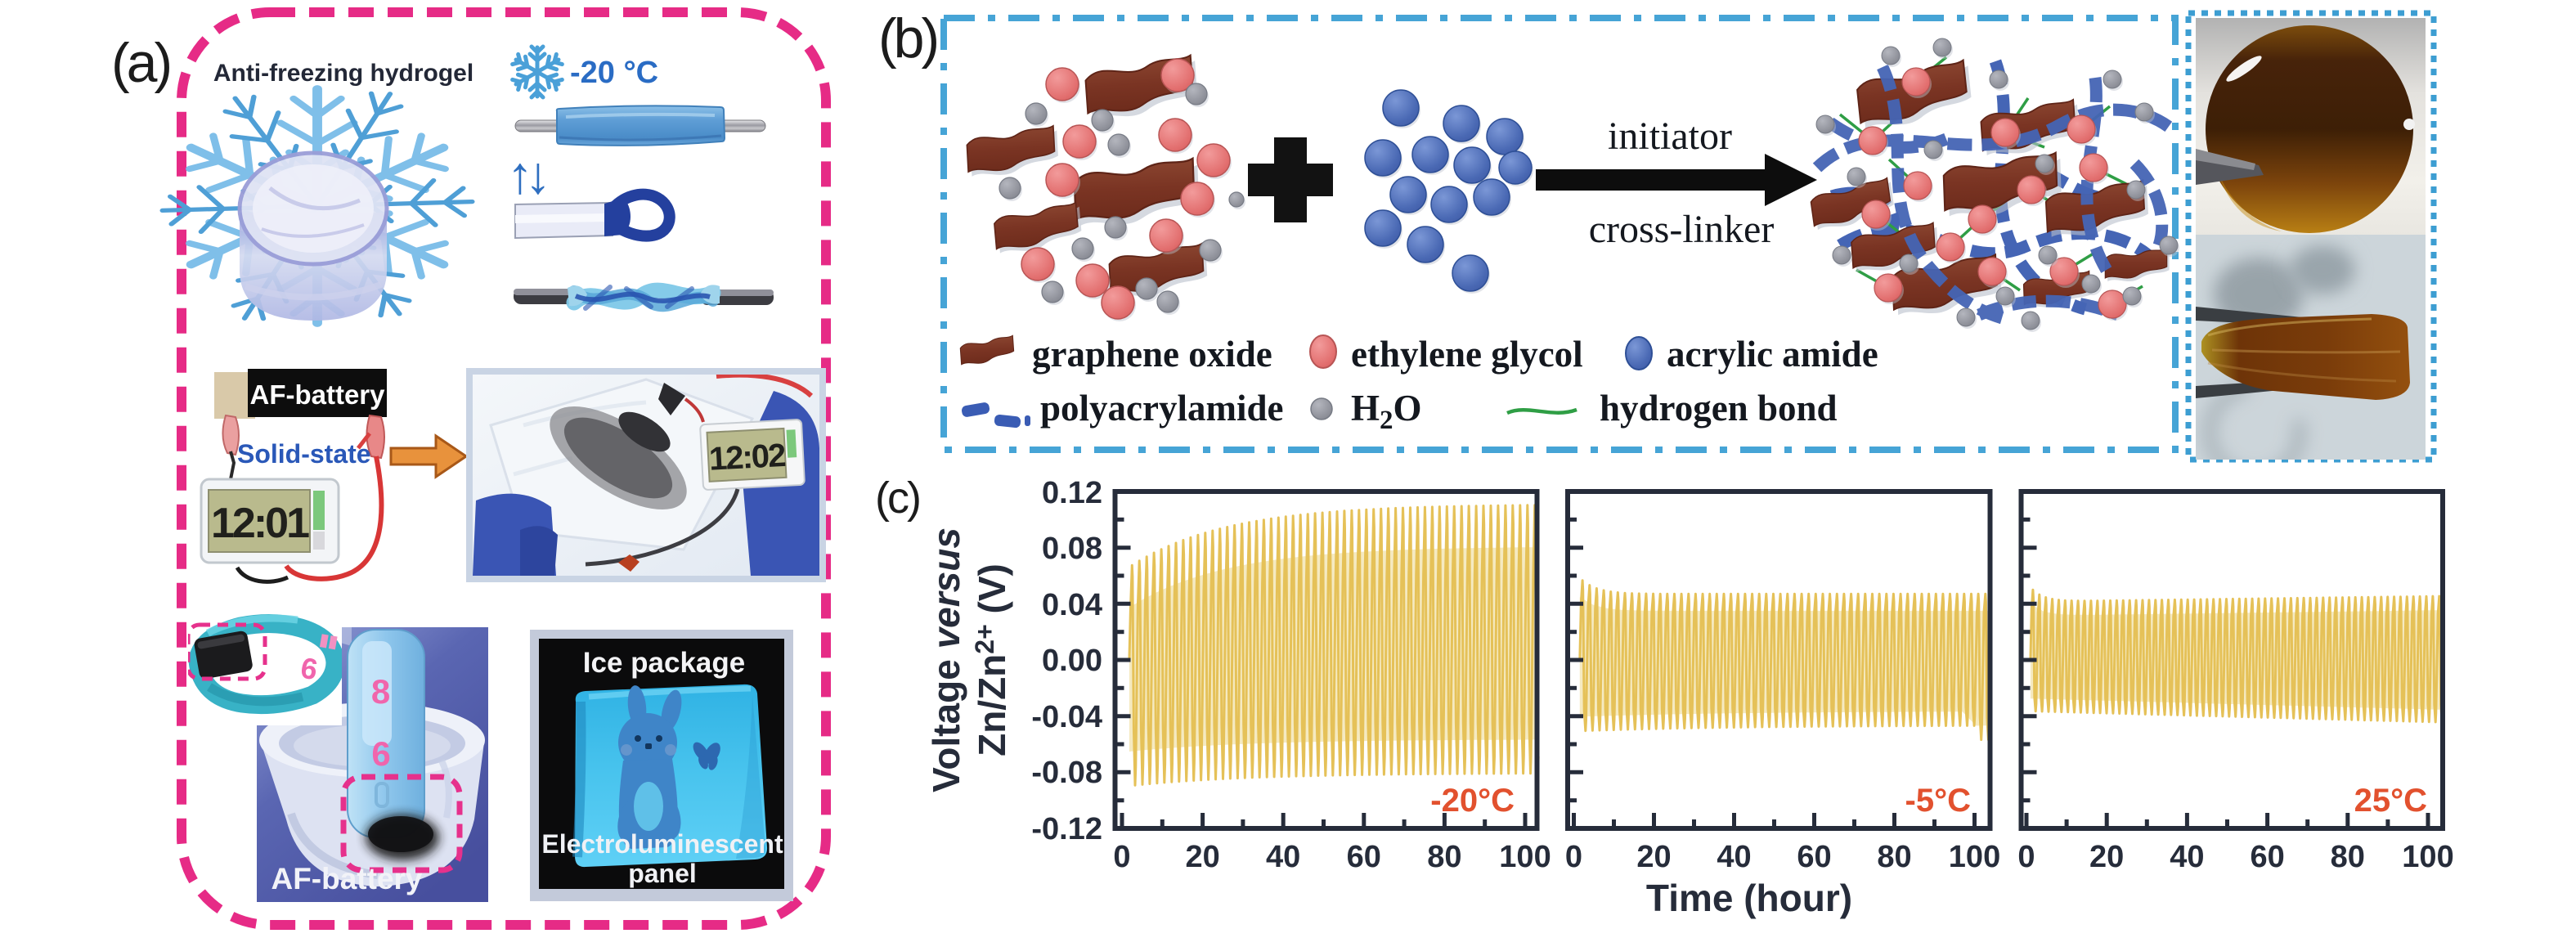  What do you see at coordinates (907, 38) in the screenshot?
I see `svg-text: (b)` at bounding box center [907, 38].